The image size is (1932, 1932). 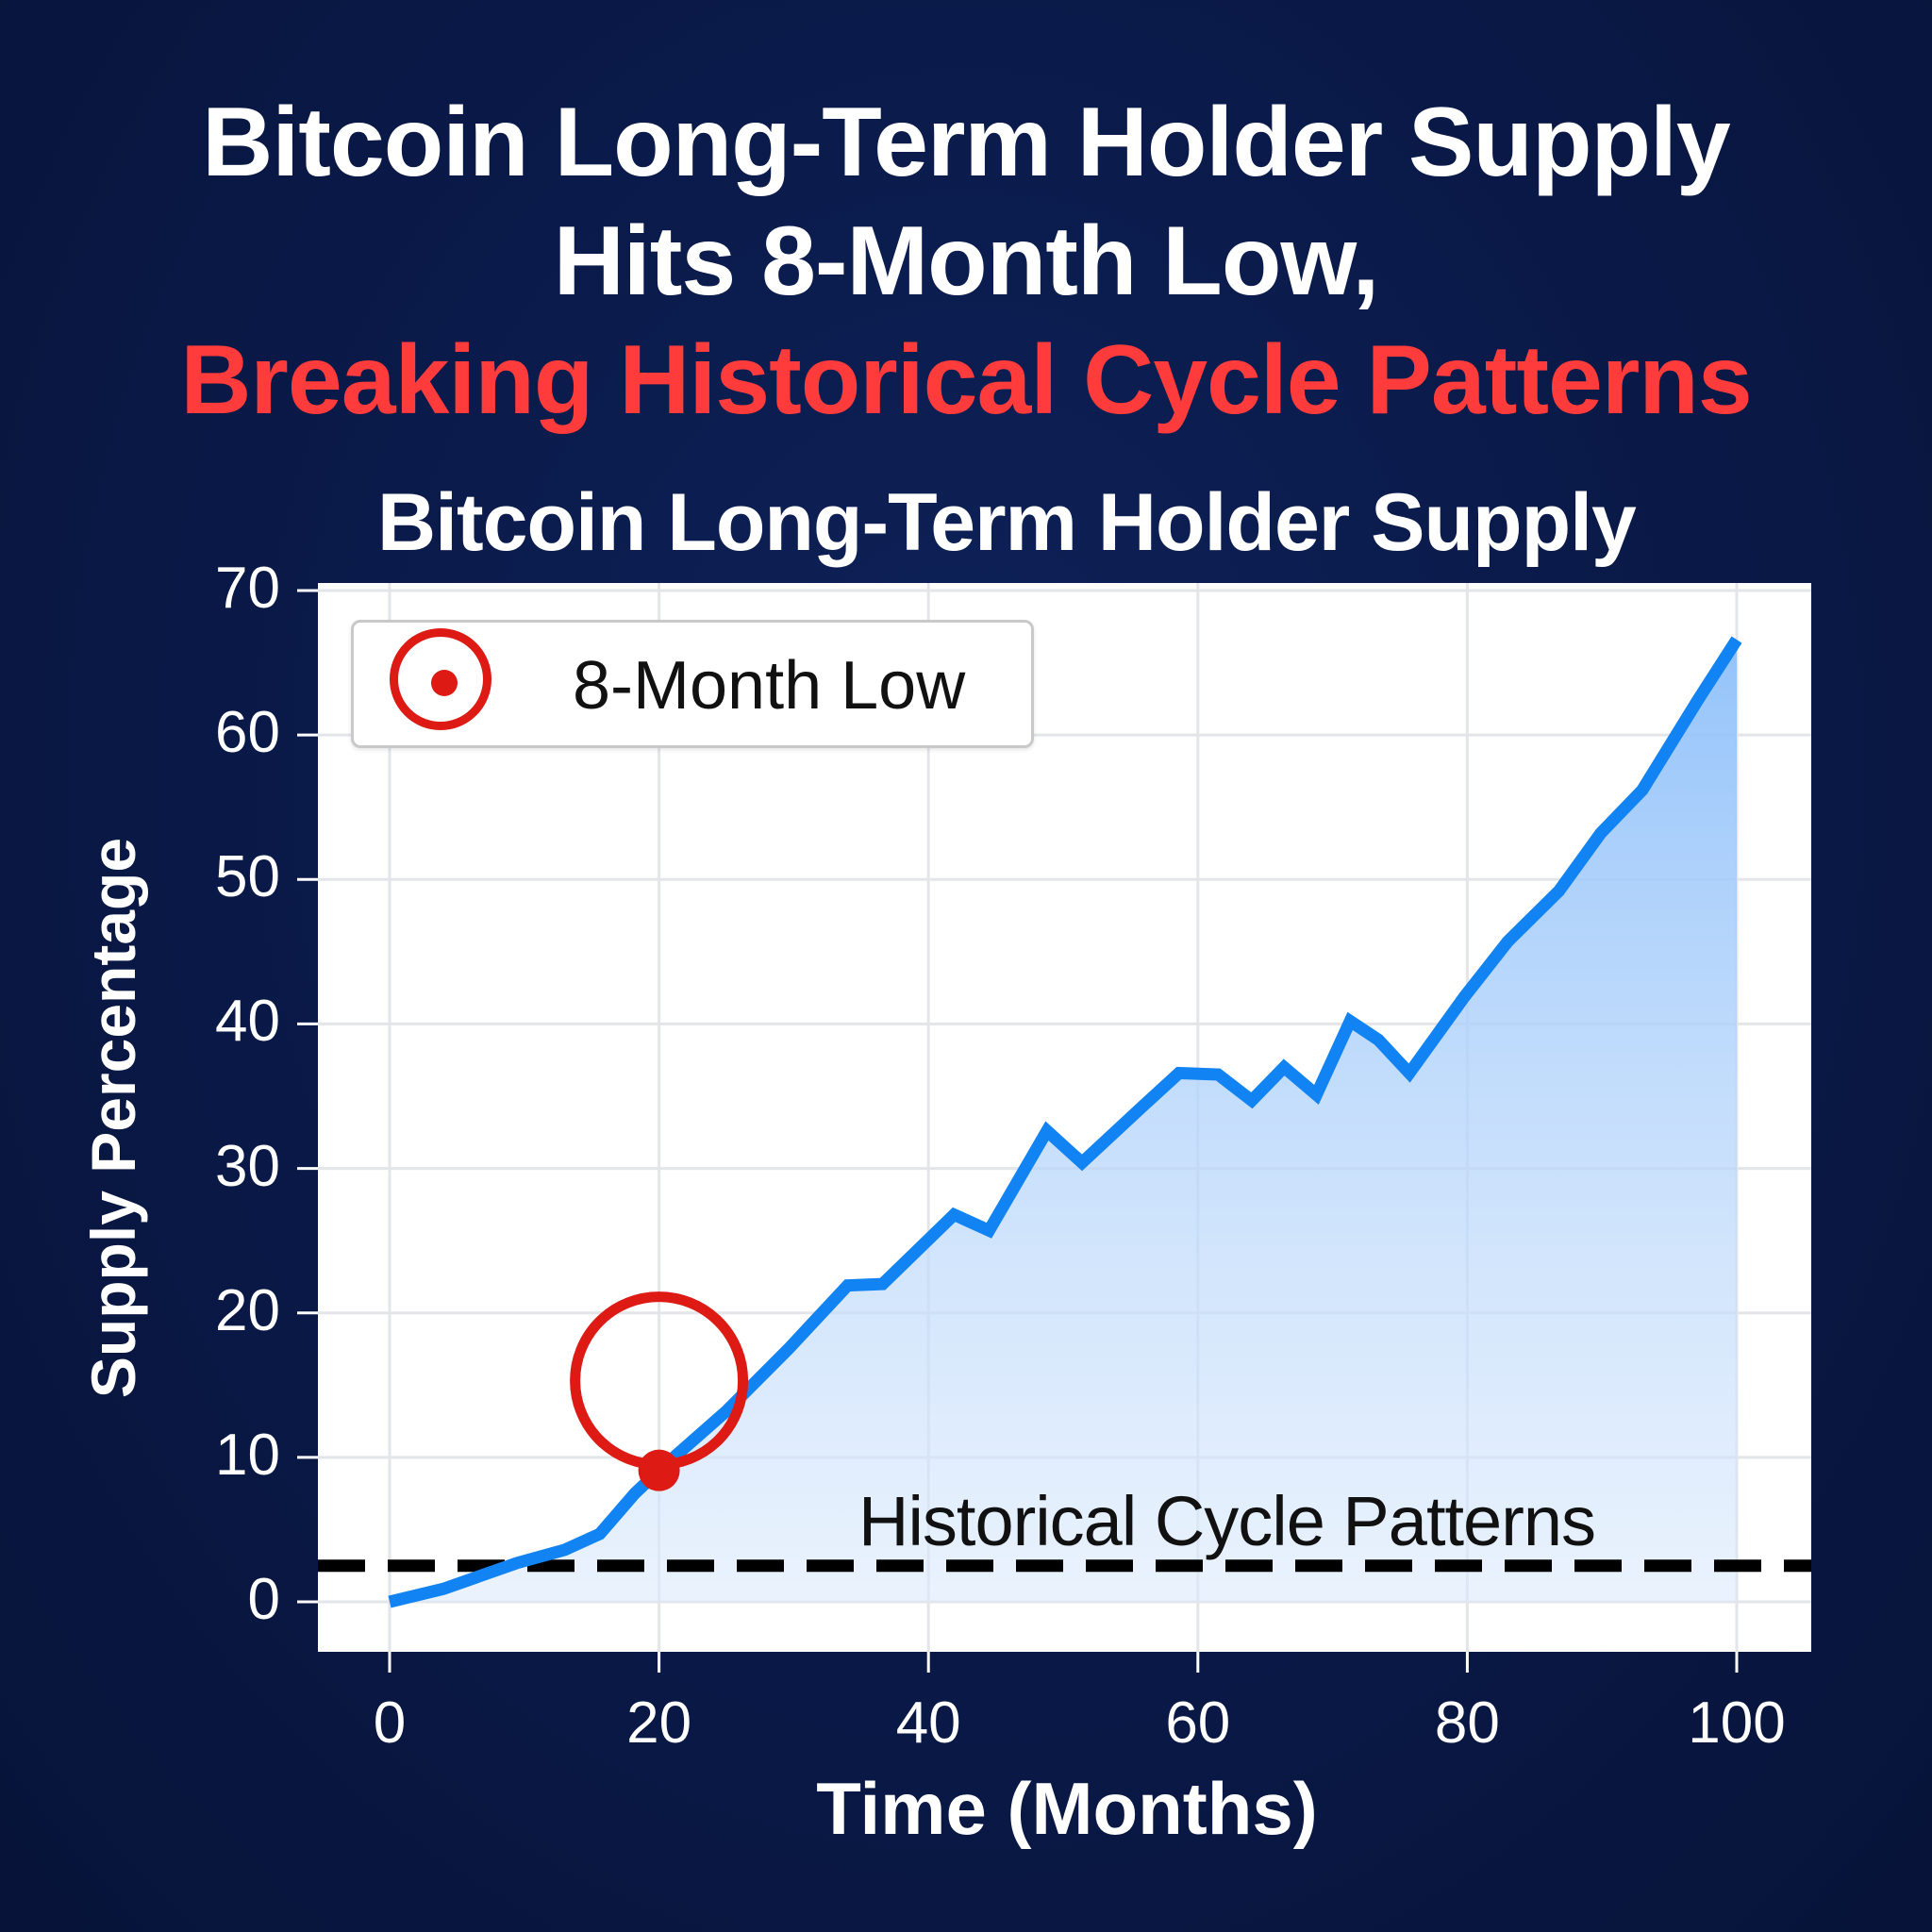 I want to click on eight-month-low-marker, so click(x=659, y=1470).